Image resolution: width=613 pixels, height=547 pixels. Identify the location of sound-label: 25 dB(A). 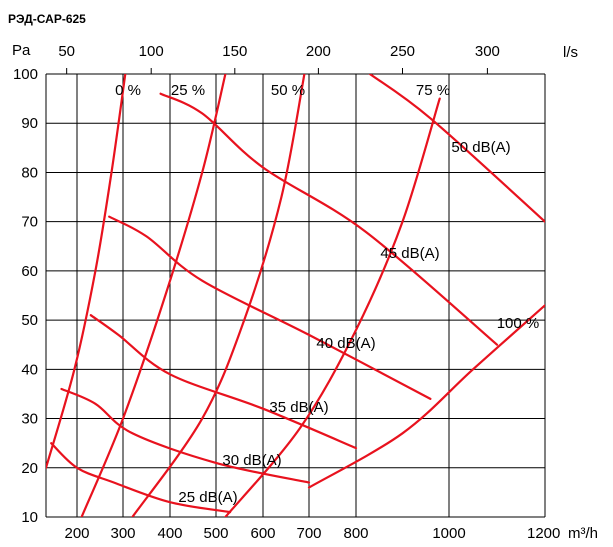
(207, 497).